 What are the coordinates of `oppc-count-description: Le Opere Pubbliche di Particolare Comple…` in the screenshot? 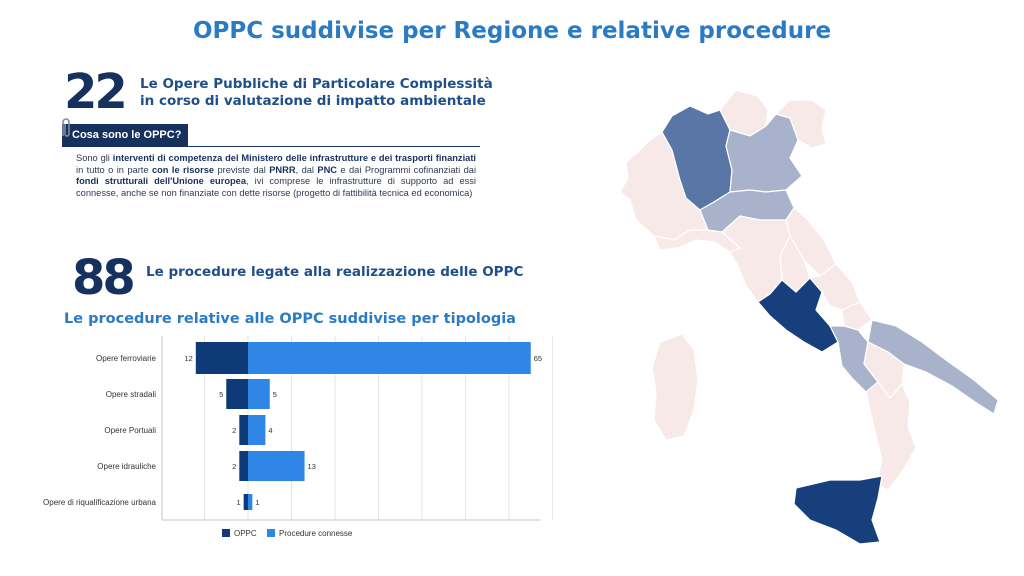 It's located at (320, 93).